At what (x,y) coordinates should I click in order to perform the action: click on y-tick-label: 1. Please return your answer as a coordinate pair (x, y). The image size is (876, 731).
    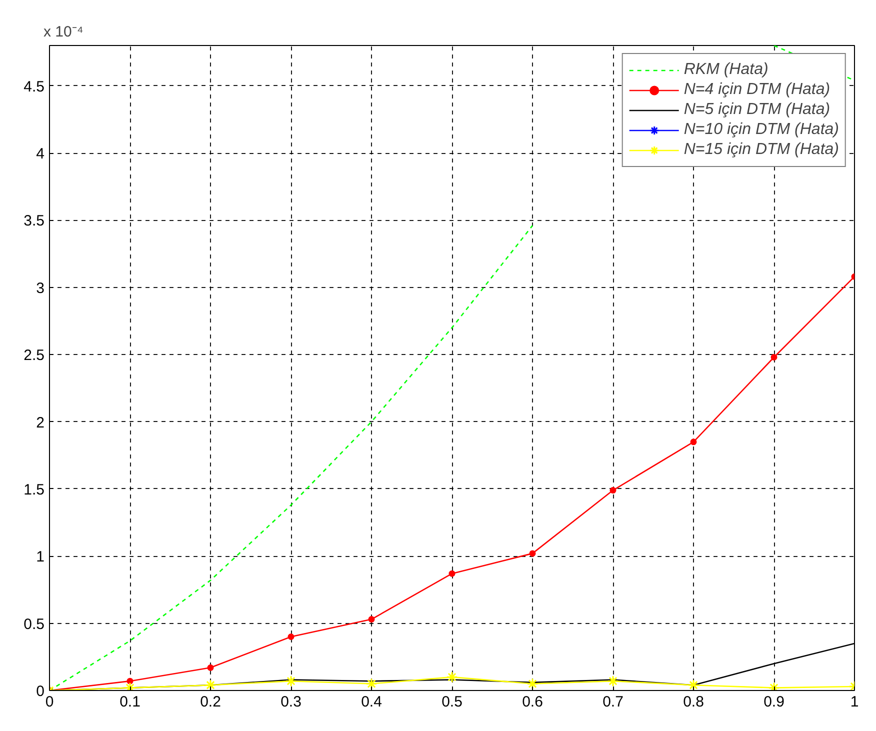
    Looking at the image, I should click on (40, 557).